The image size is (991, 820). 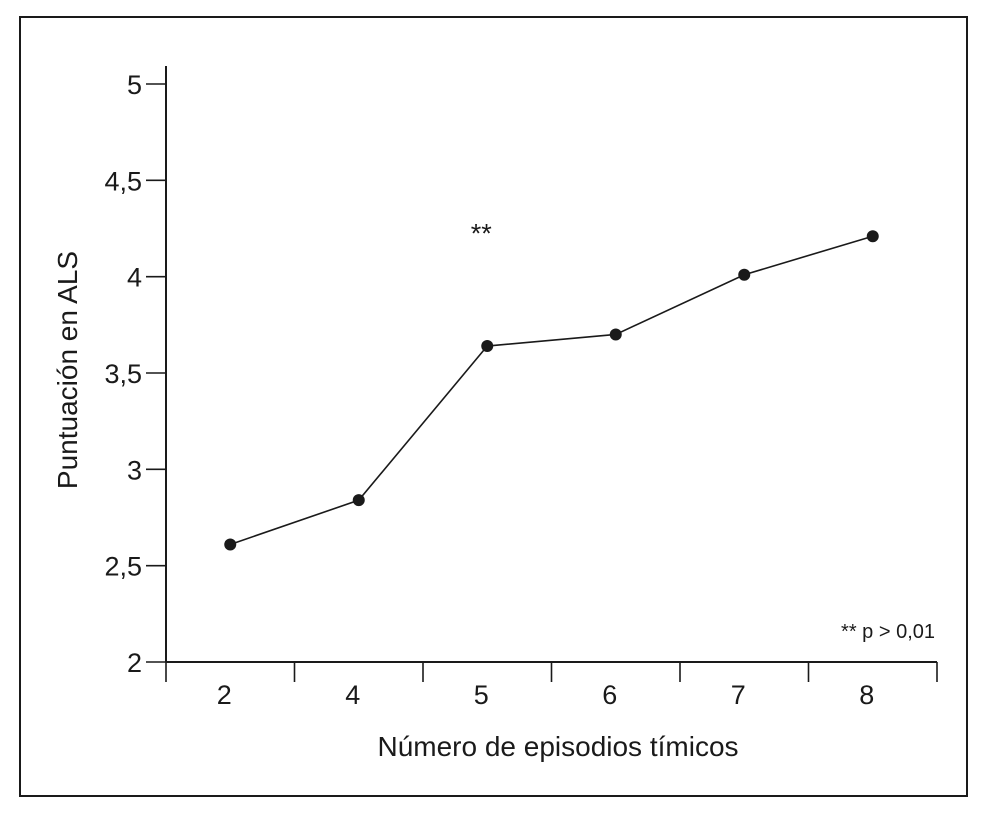 I want to click on y-tick-label: 4,5, so click(x=123, y=181).